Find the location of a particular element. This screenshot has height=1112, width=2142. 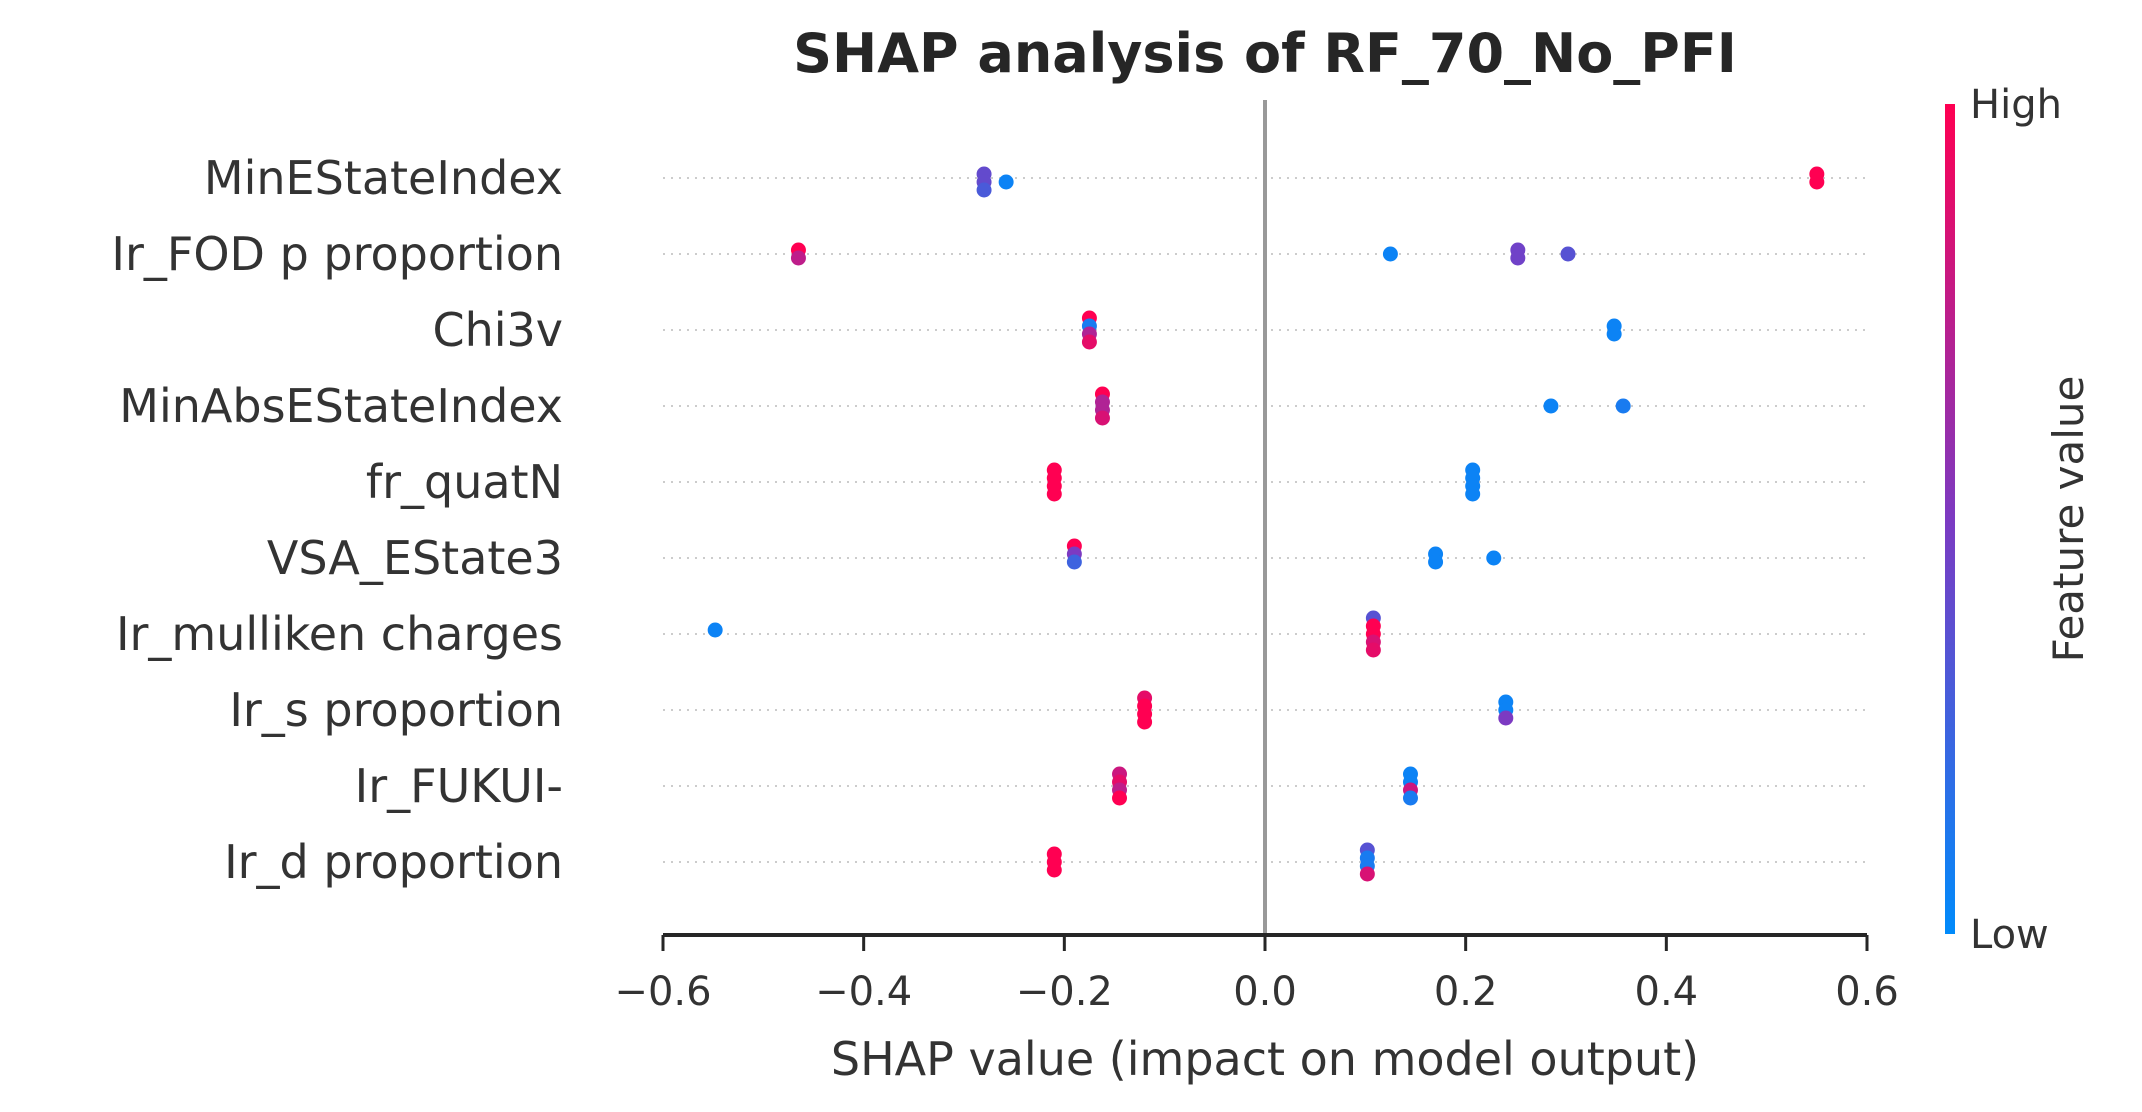

colorbar-gradient is located at coordinates (1950, 519).